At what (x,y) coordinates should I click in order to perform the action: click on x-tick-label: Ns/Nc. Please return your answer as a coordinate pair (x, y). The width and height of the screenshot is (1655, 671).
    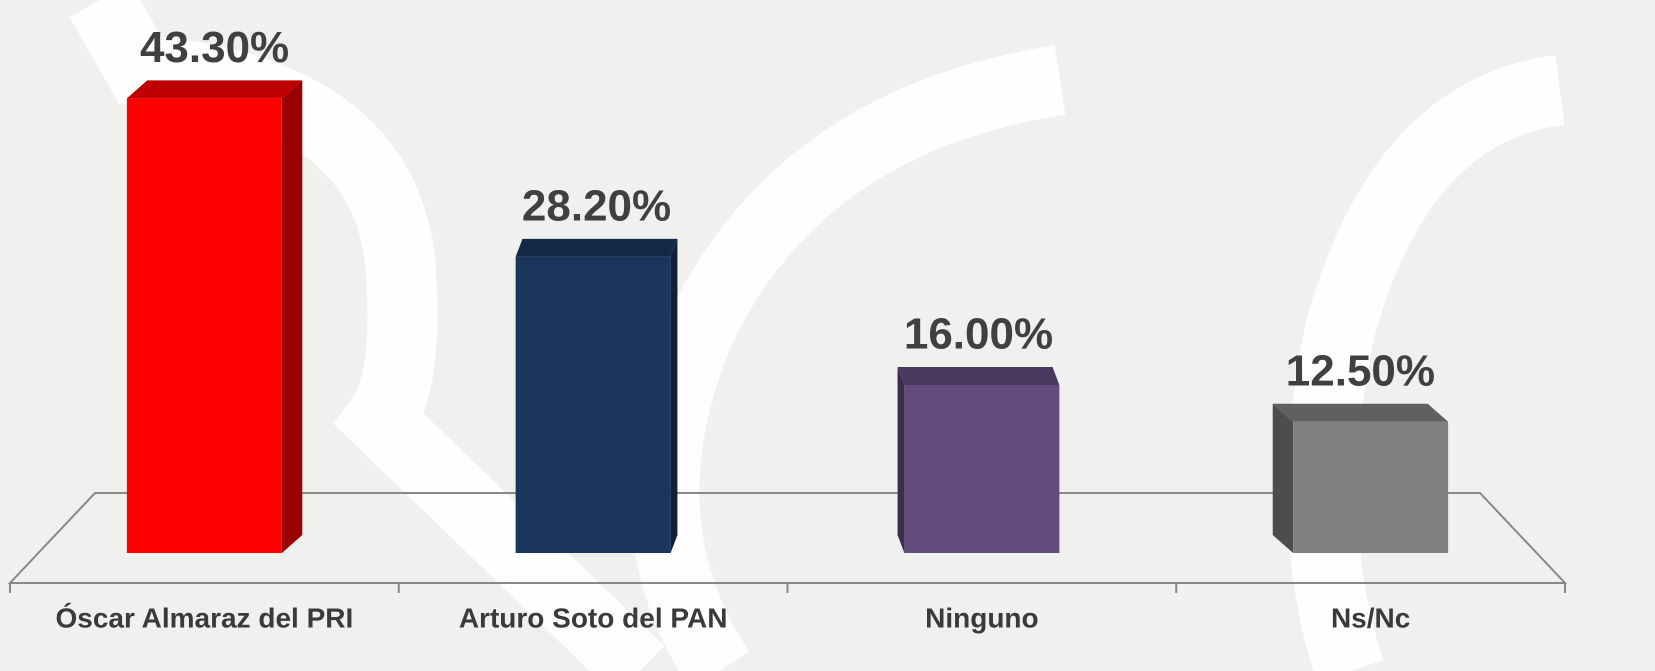
    Looking at the image, I should click on (1370, 617).